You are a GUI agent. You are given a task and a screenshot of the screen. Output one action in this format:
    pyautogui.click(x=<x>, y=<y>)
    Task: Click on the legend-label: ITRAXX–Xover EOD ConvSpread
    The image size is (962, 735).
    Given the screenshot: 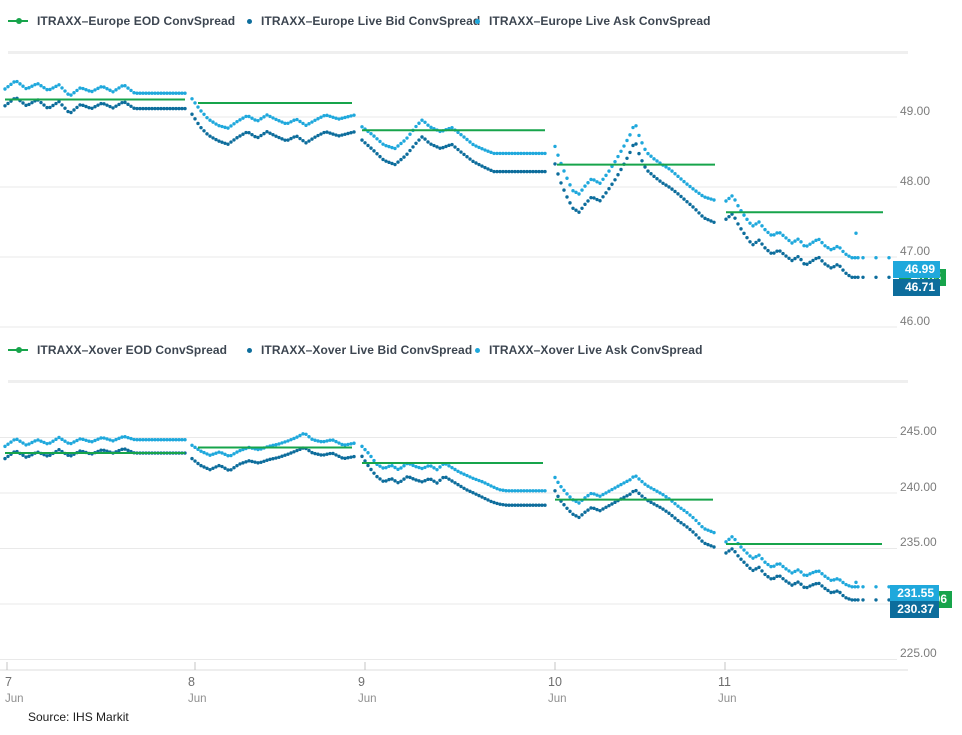 What is the action you would take?
    pyautogui.click(x=132, y=350)
    